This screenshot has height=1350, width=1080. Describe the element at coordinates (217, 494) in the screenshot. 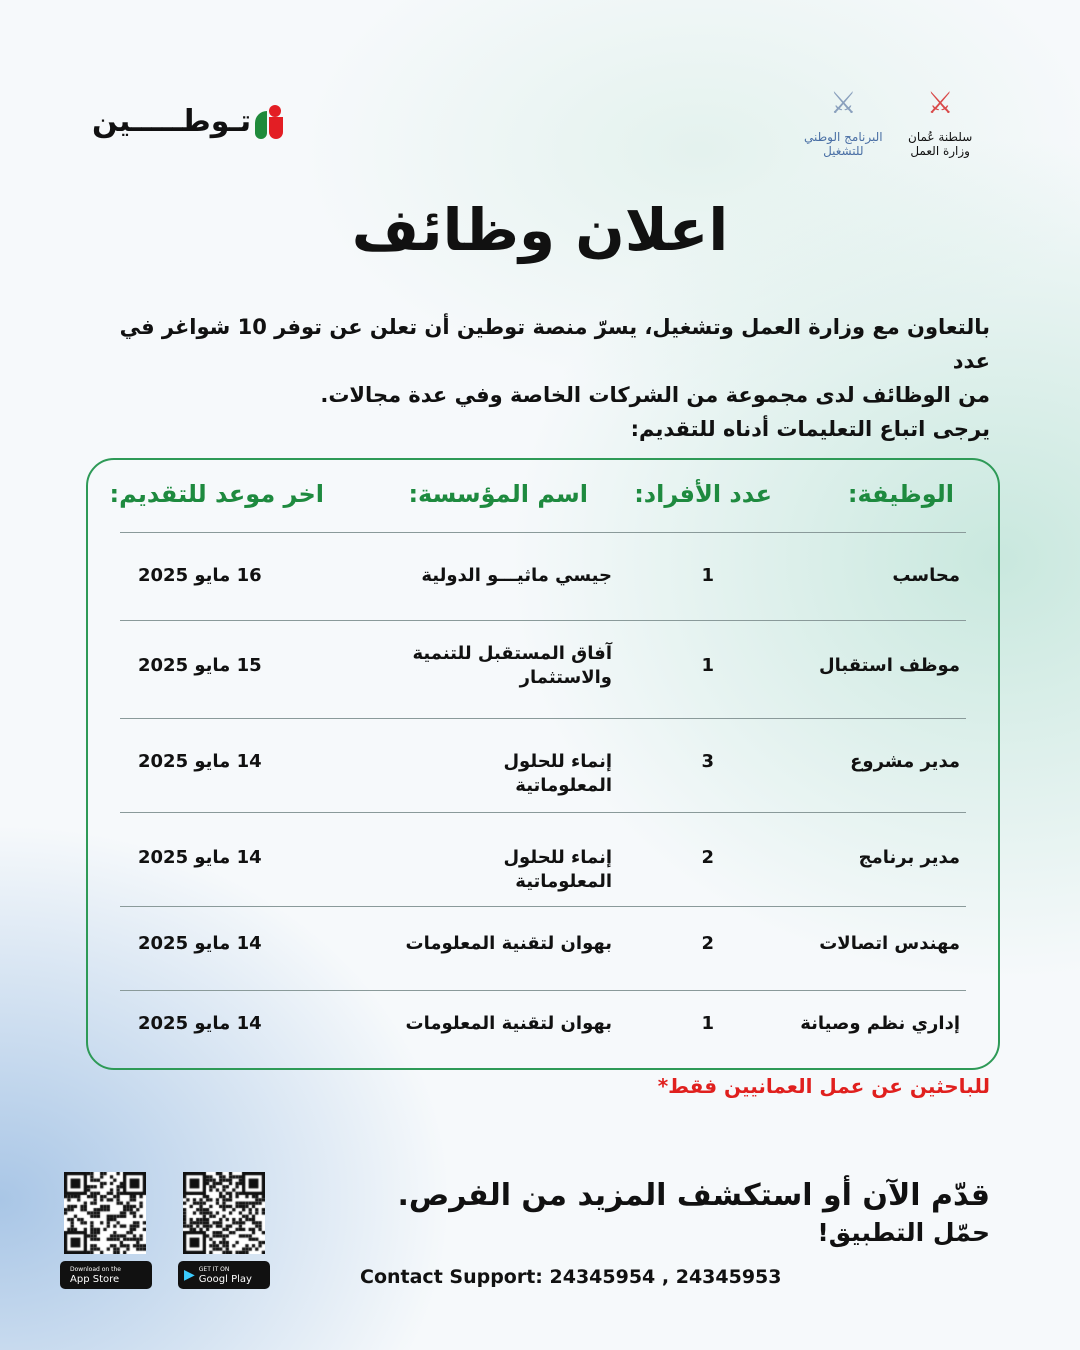

I see `header-deadline: اخر موعد للتقديم:` at that location.